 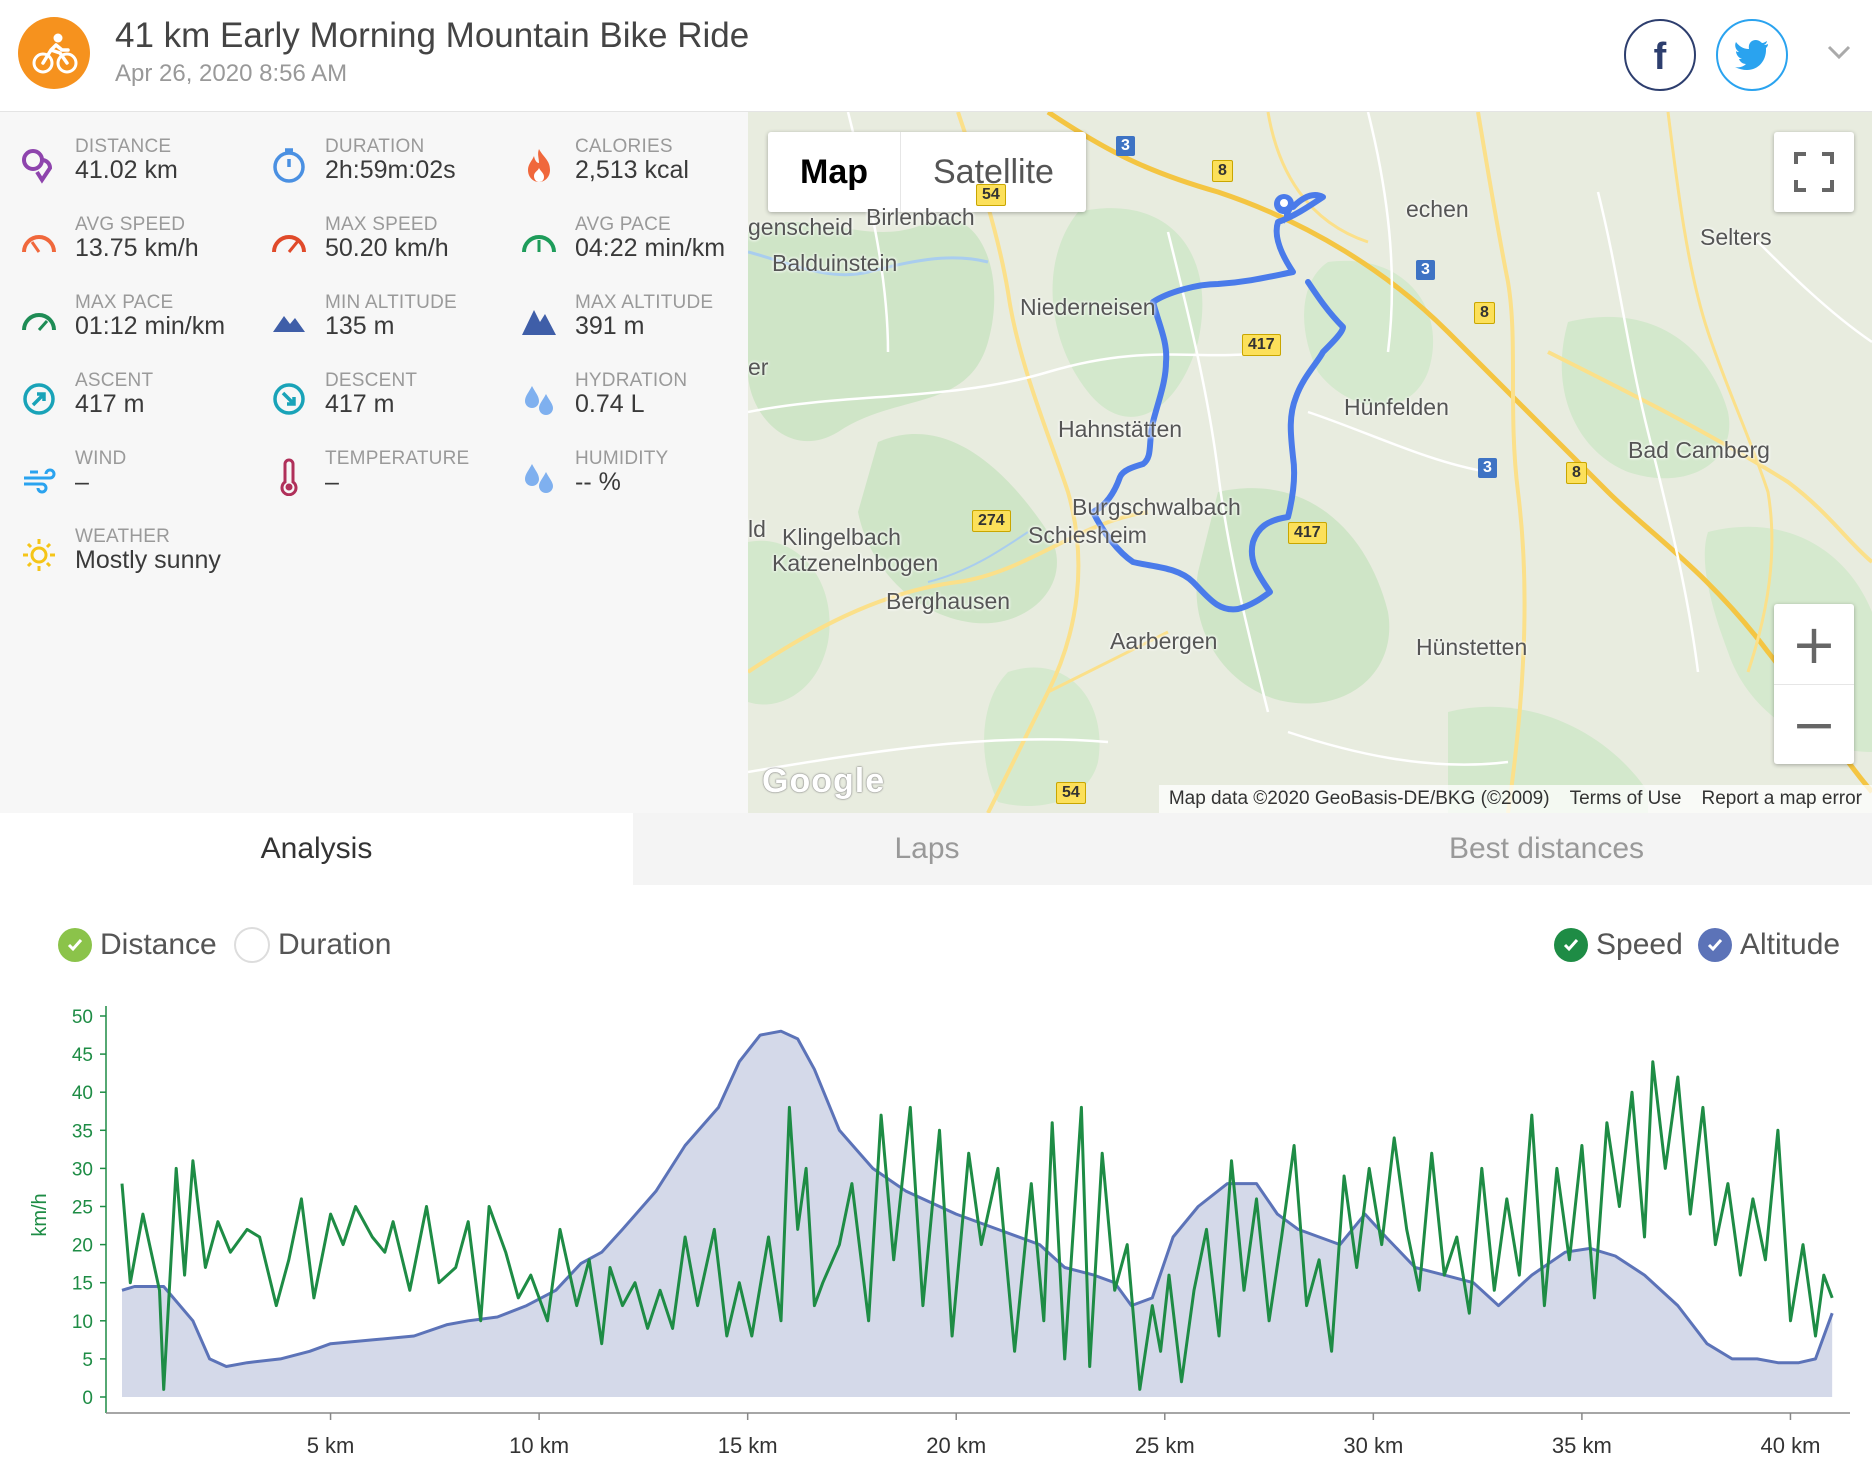 What do you see at coordinates (82, 1169) in the screenshot?
I see `y-tick-label: 30` at bounding box center [82, 1169].